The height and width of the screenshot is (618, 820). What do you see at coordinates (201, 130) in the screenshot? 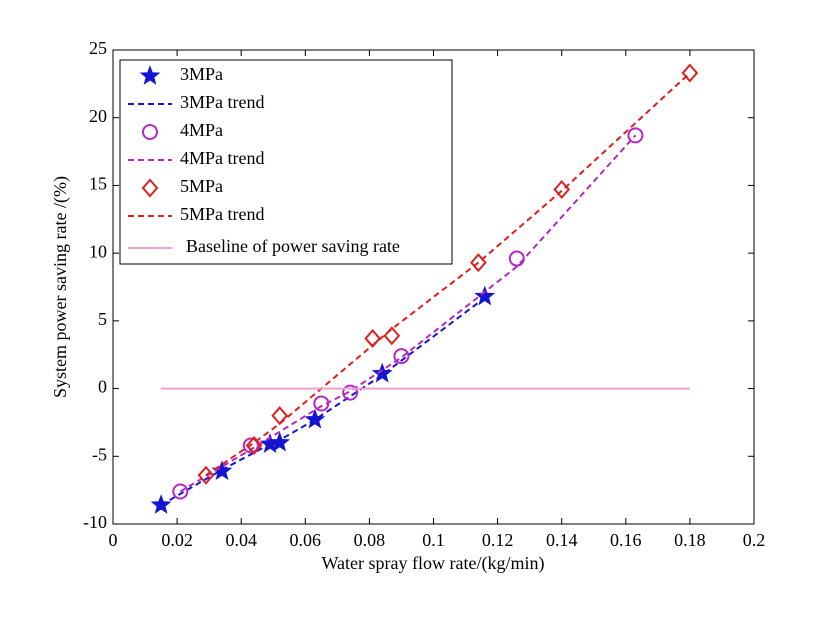
I see `legend-label: 4MPa` at bounding box center [201, 130].